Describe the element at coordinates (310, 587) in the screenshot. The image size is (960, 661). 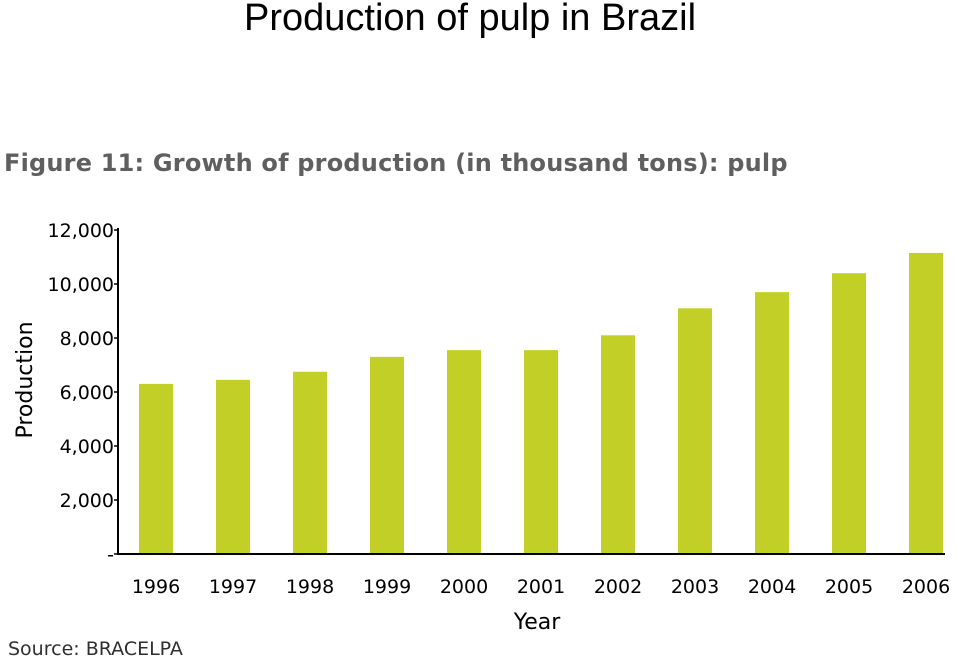
I see `x-tick-label: 1998` at that location.